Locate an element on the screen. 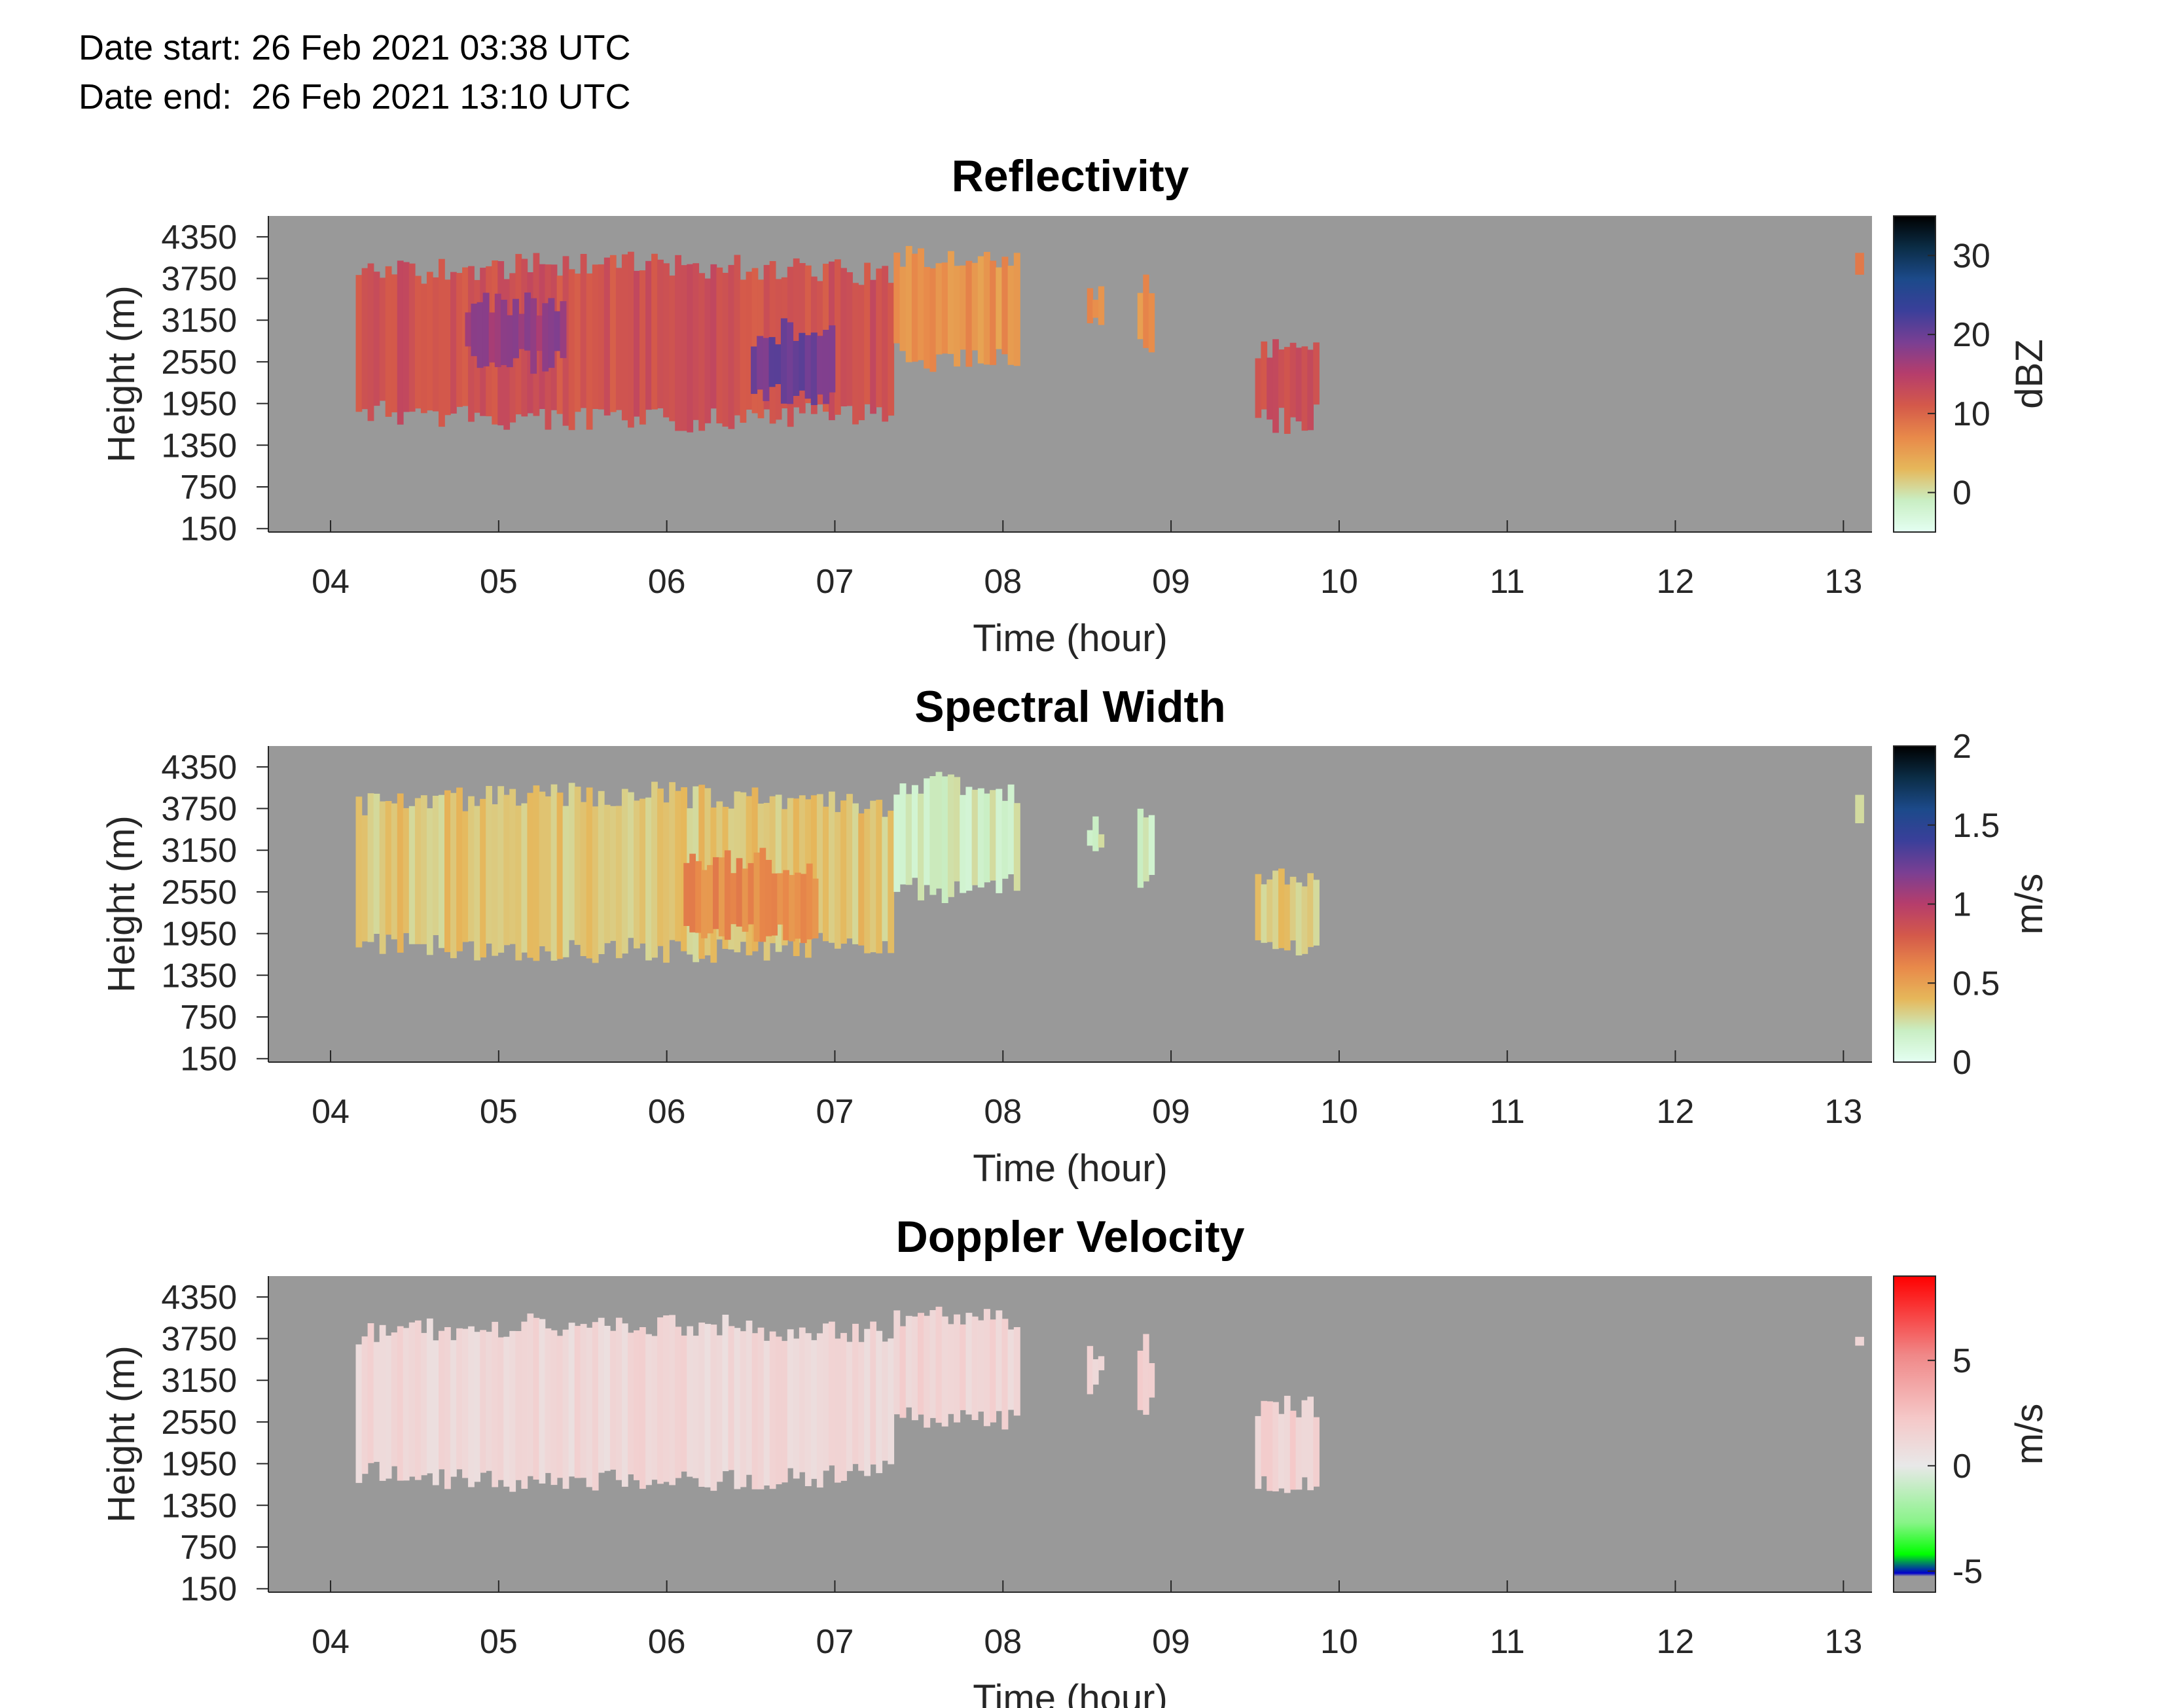 Image resolution: width=2160 pixels, height=1708 pixels. x-tick-label: 08 is located at coordinates (1003, 1112).